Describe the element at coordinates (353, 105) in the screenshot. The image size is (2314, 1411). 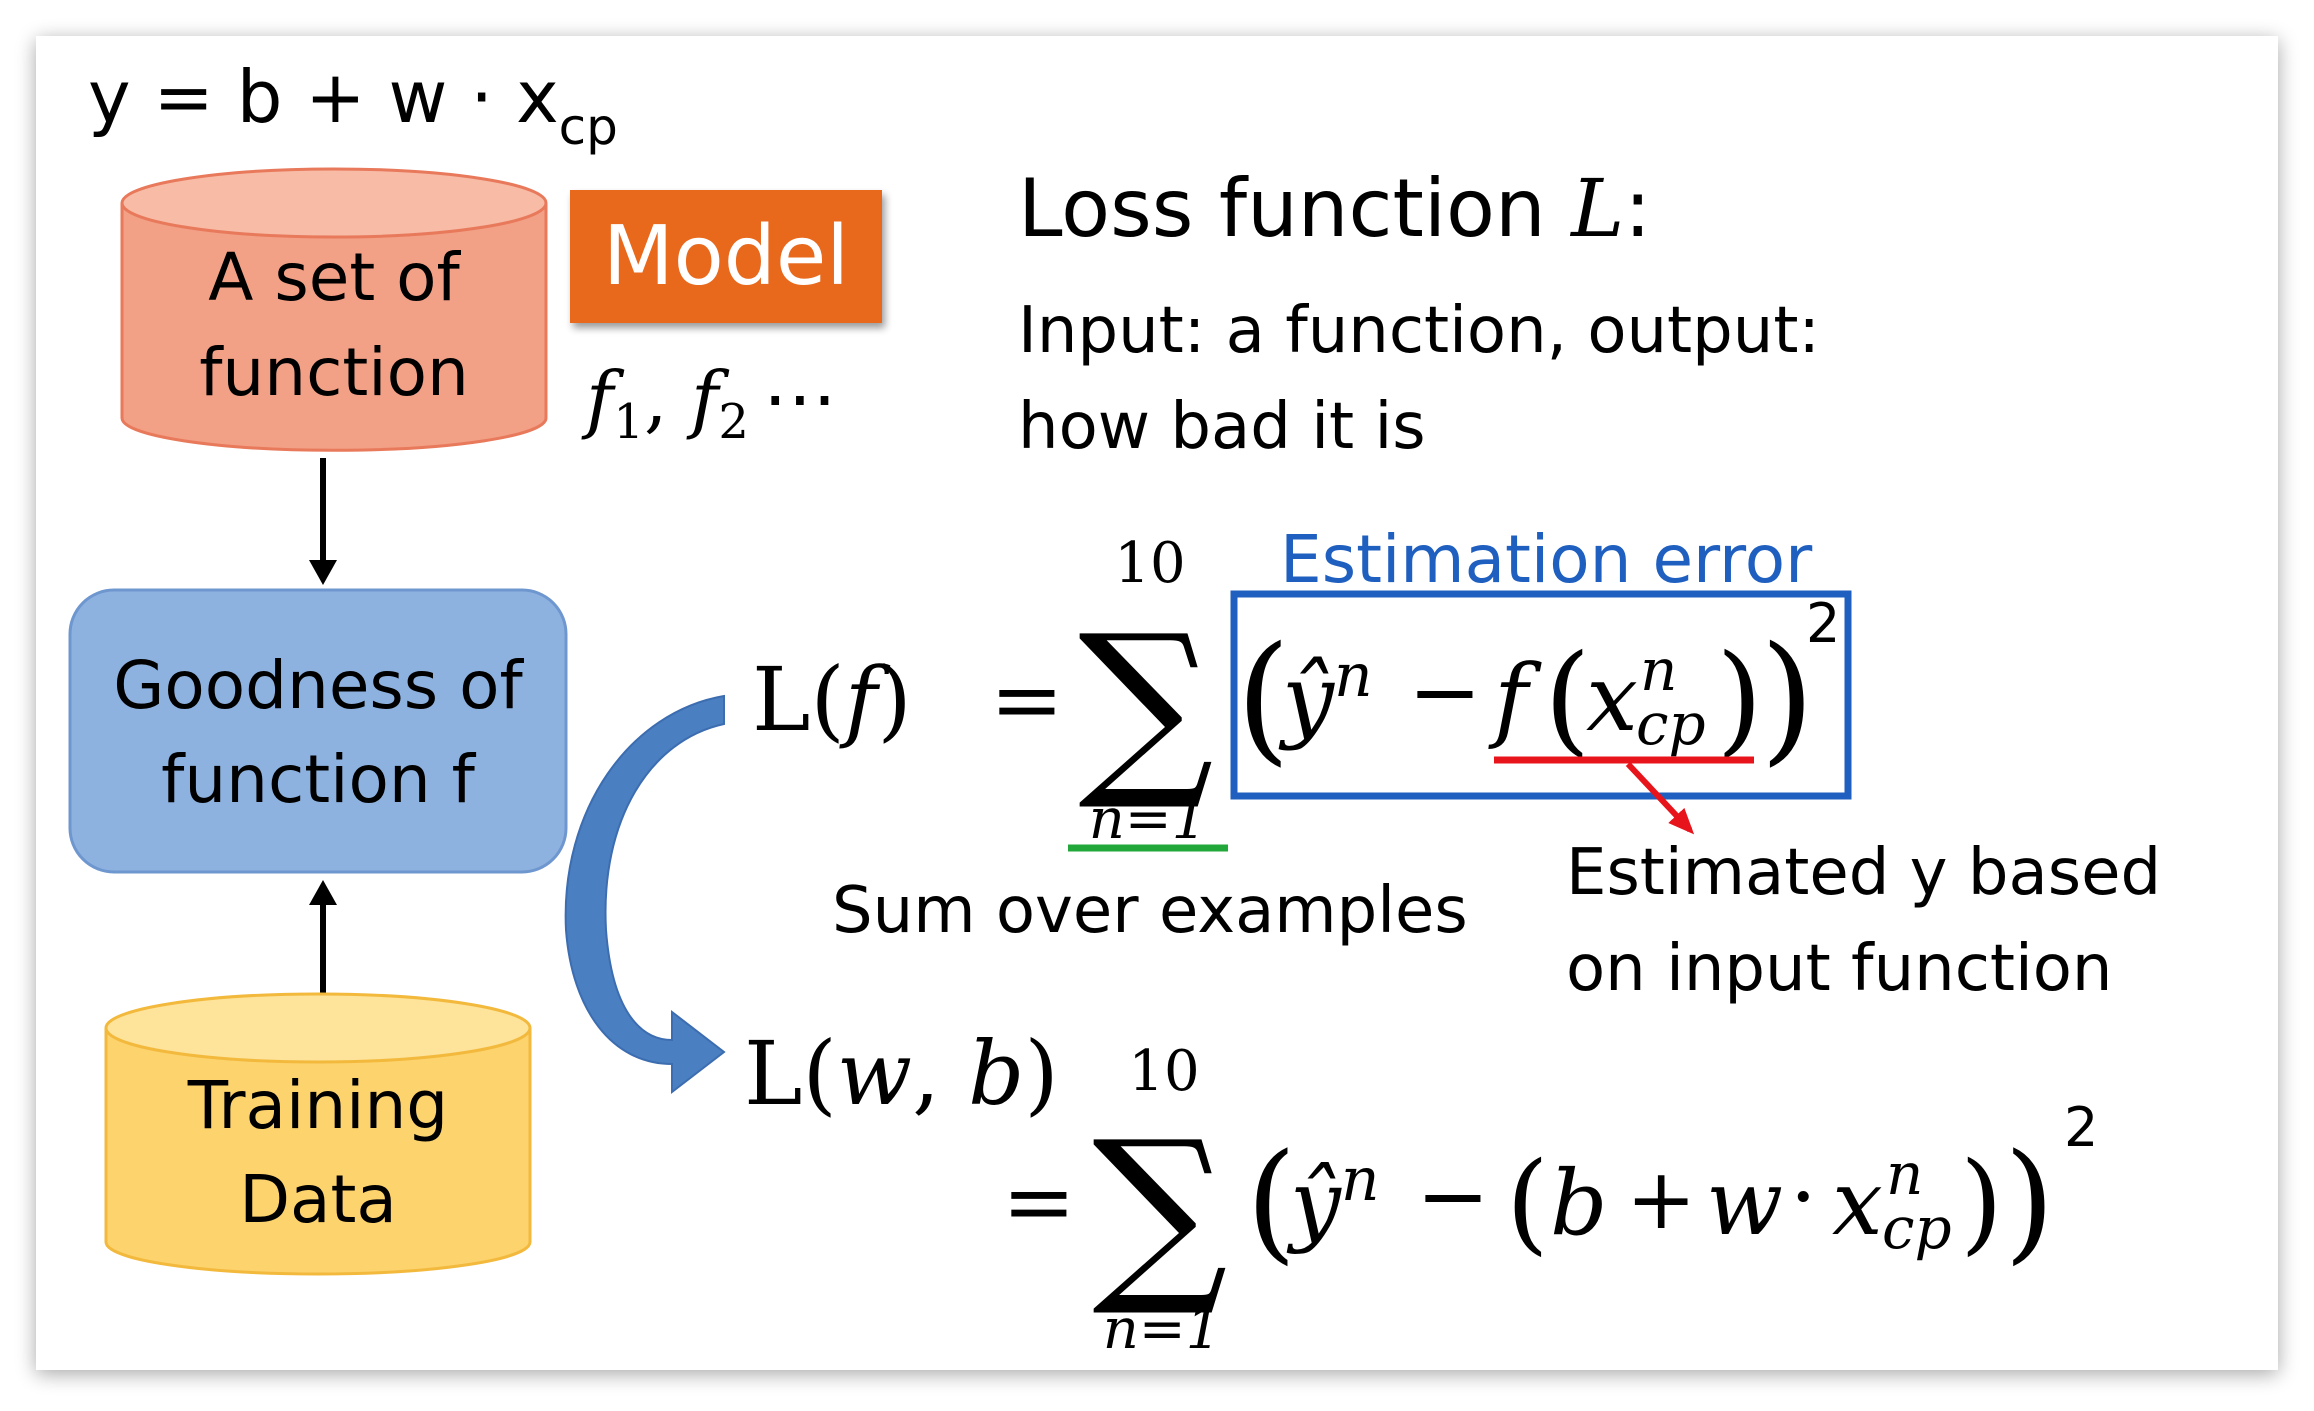
I see `model-equation: y = b + w · xcp` at that location.